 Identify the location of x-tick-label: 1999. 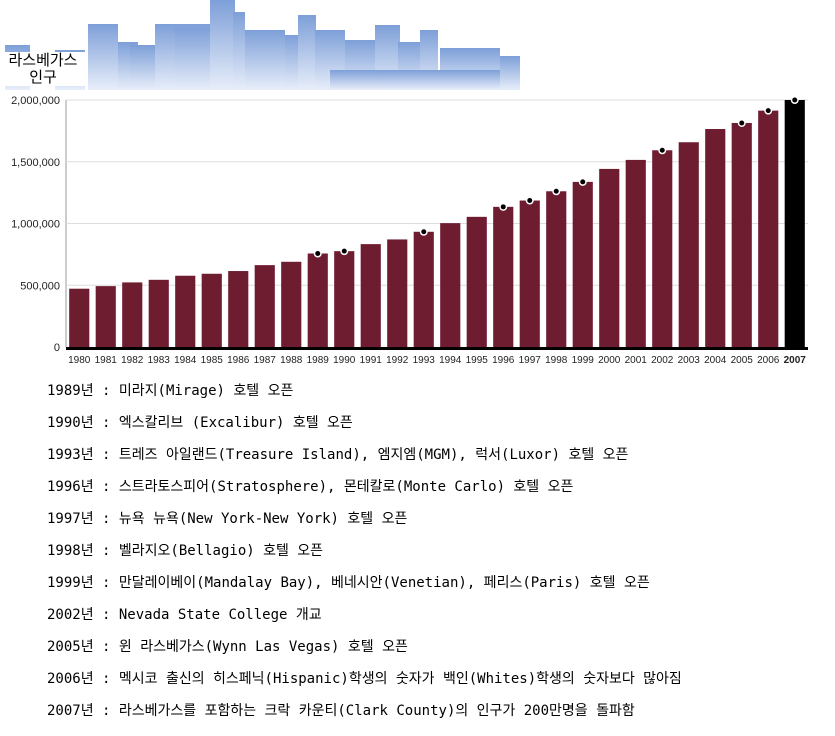
(583, 360).